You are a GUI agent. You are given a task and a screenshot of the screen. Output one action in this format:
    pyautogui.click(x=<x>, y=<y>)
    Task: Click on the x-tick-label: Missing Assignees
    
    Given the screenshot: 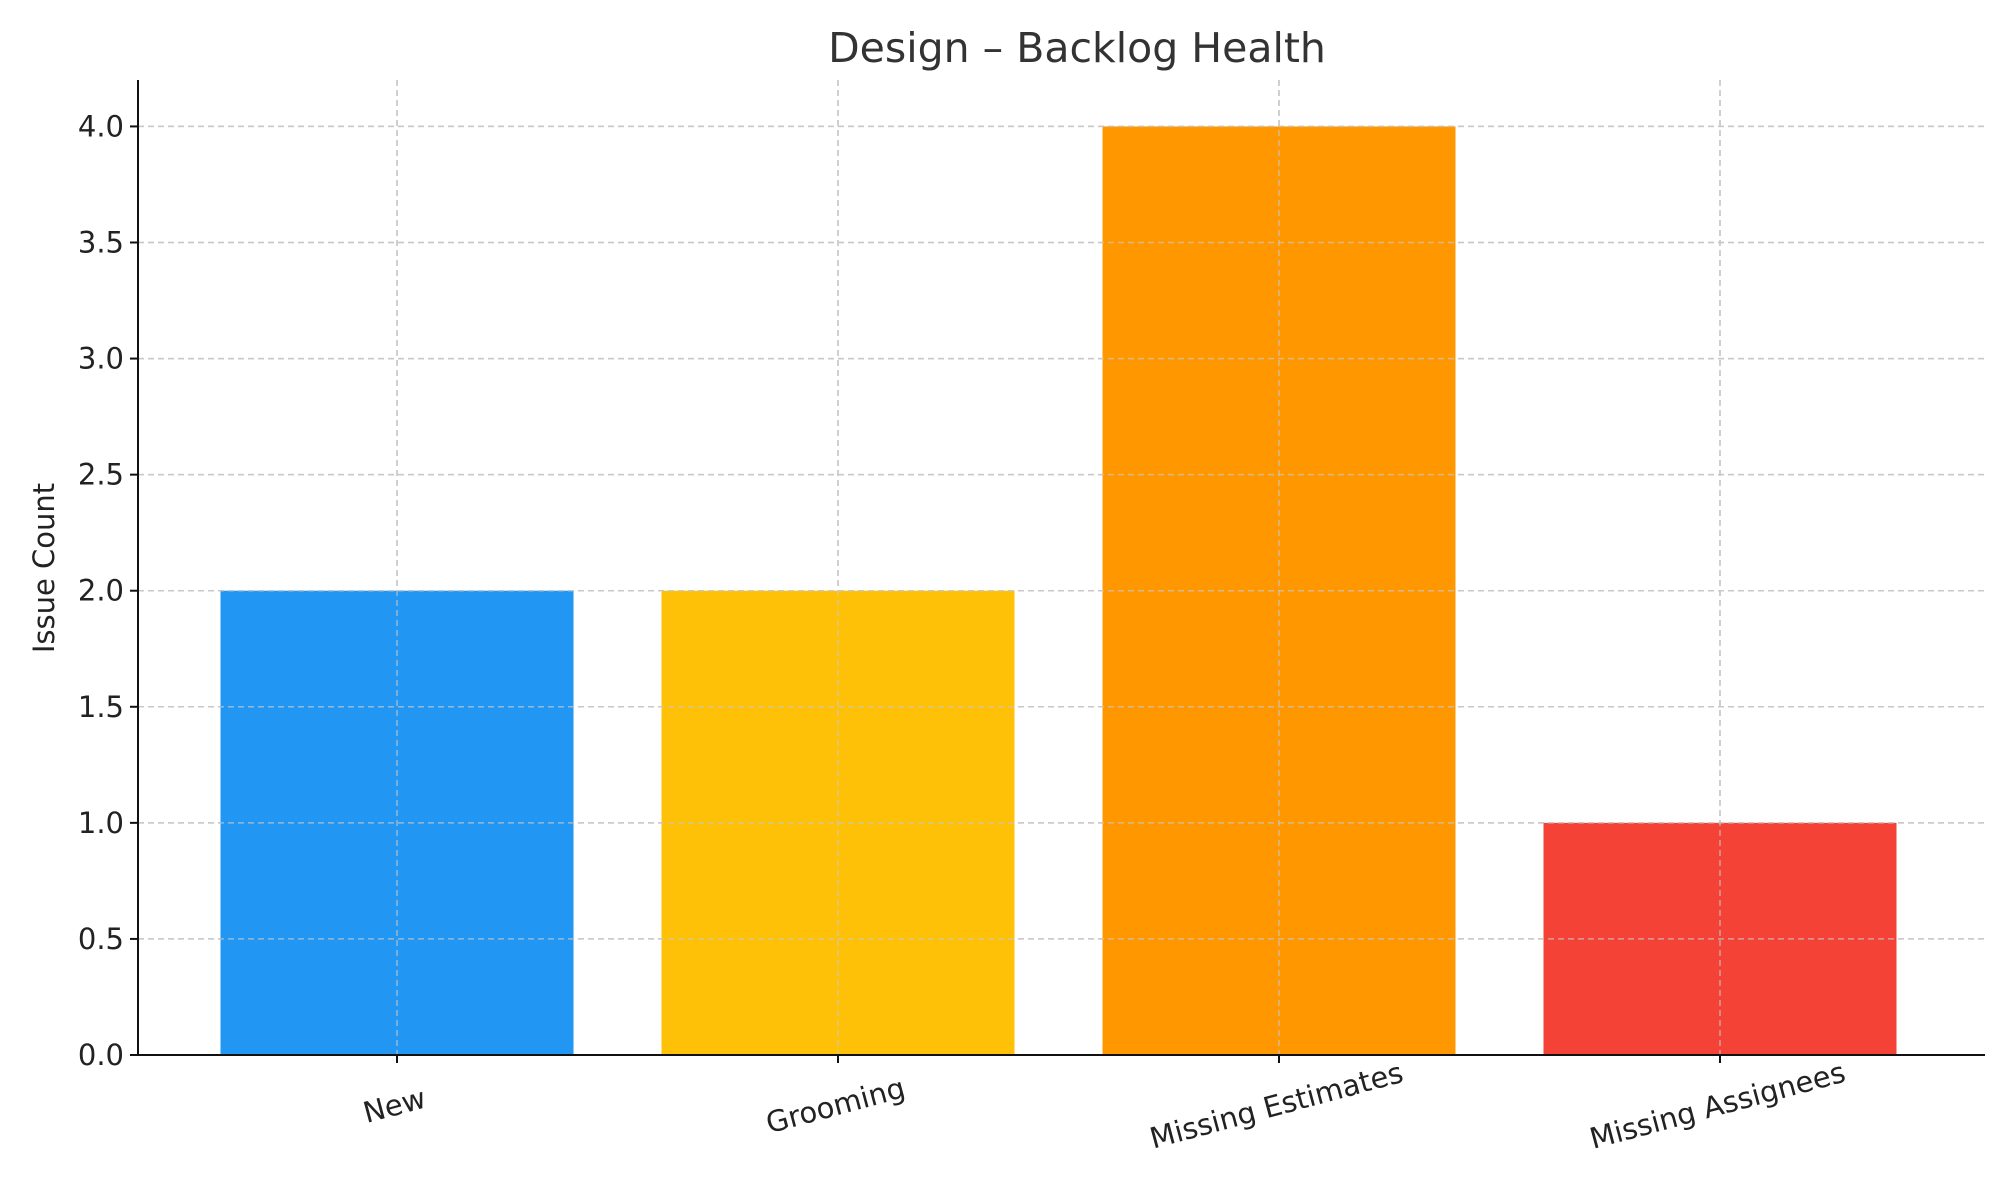 What is the action you would take?
    pyautogui.click(x=1717, y=1105)
    